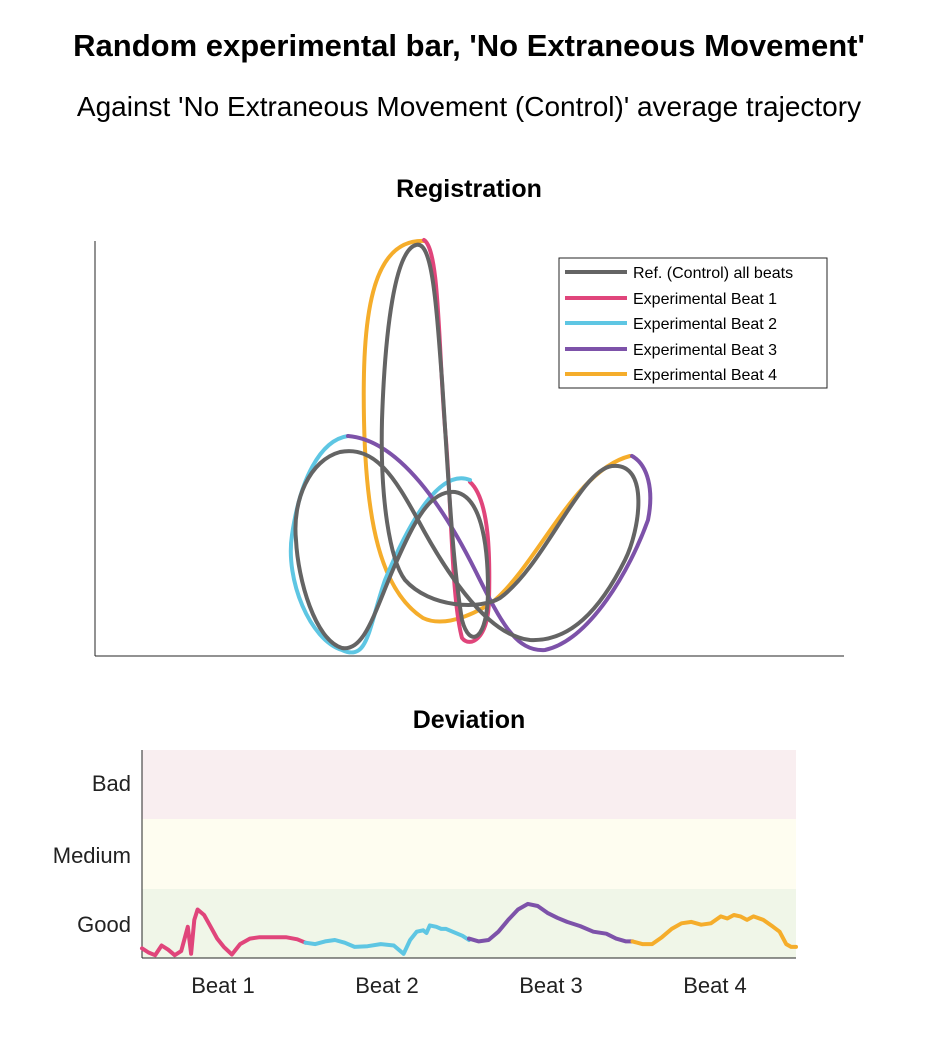 The image size is (938, 1042). Describe the element at coordinates (551, 922) in the screenshot. I see `deviation-series-beat3` at that location.